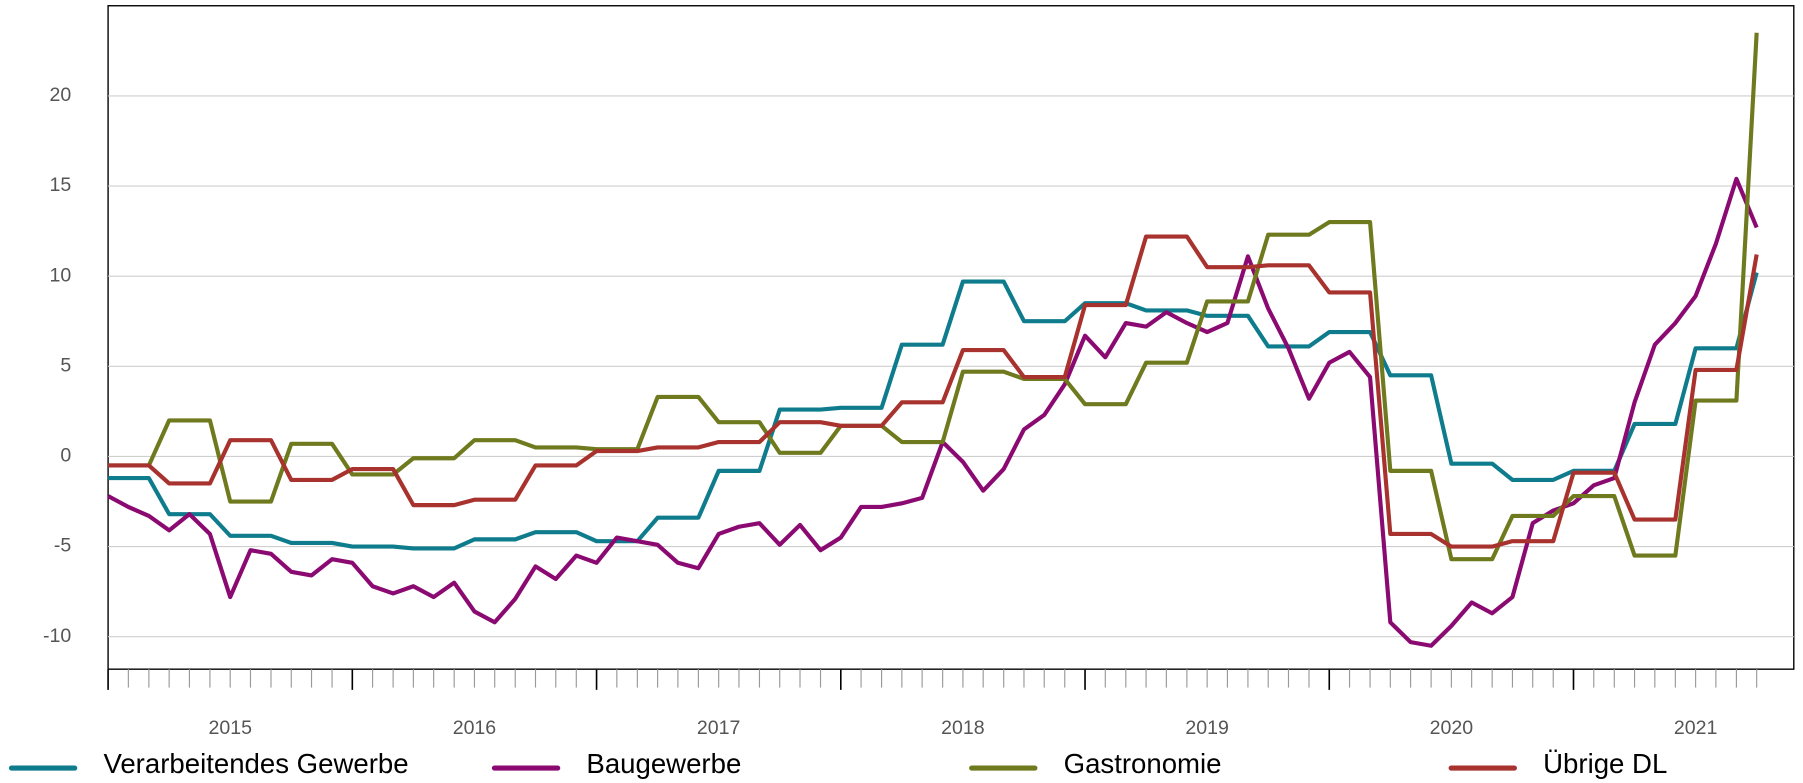 The image size is (1803, 783). I want to click on y-tick-label: 20, so click(61, 95).